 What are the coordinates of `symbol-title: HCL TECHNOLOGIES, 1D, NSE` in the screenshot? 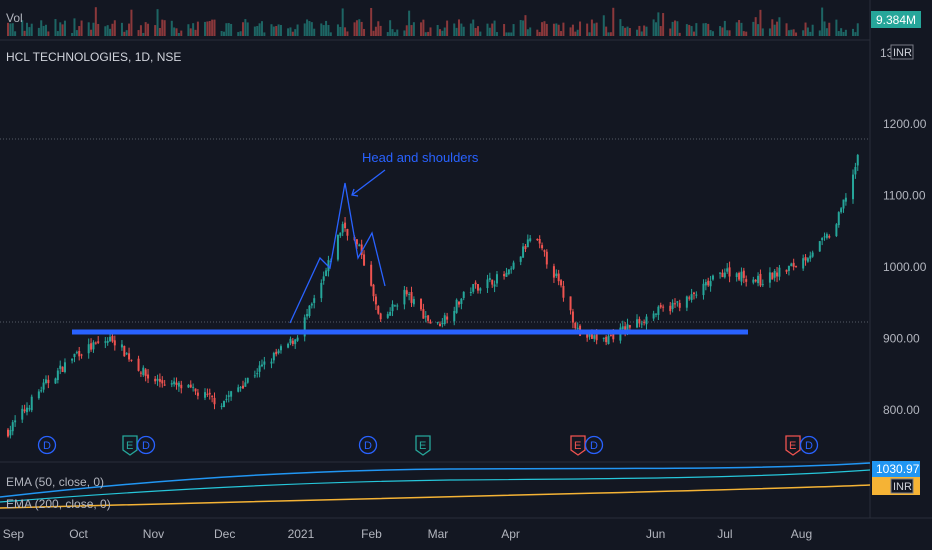 It's located at (93, 57).